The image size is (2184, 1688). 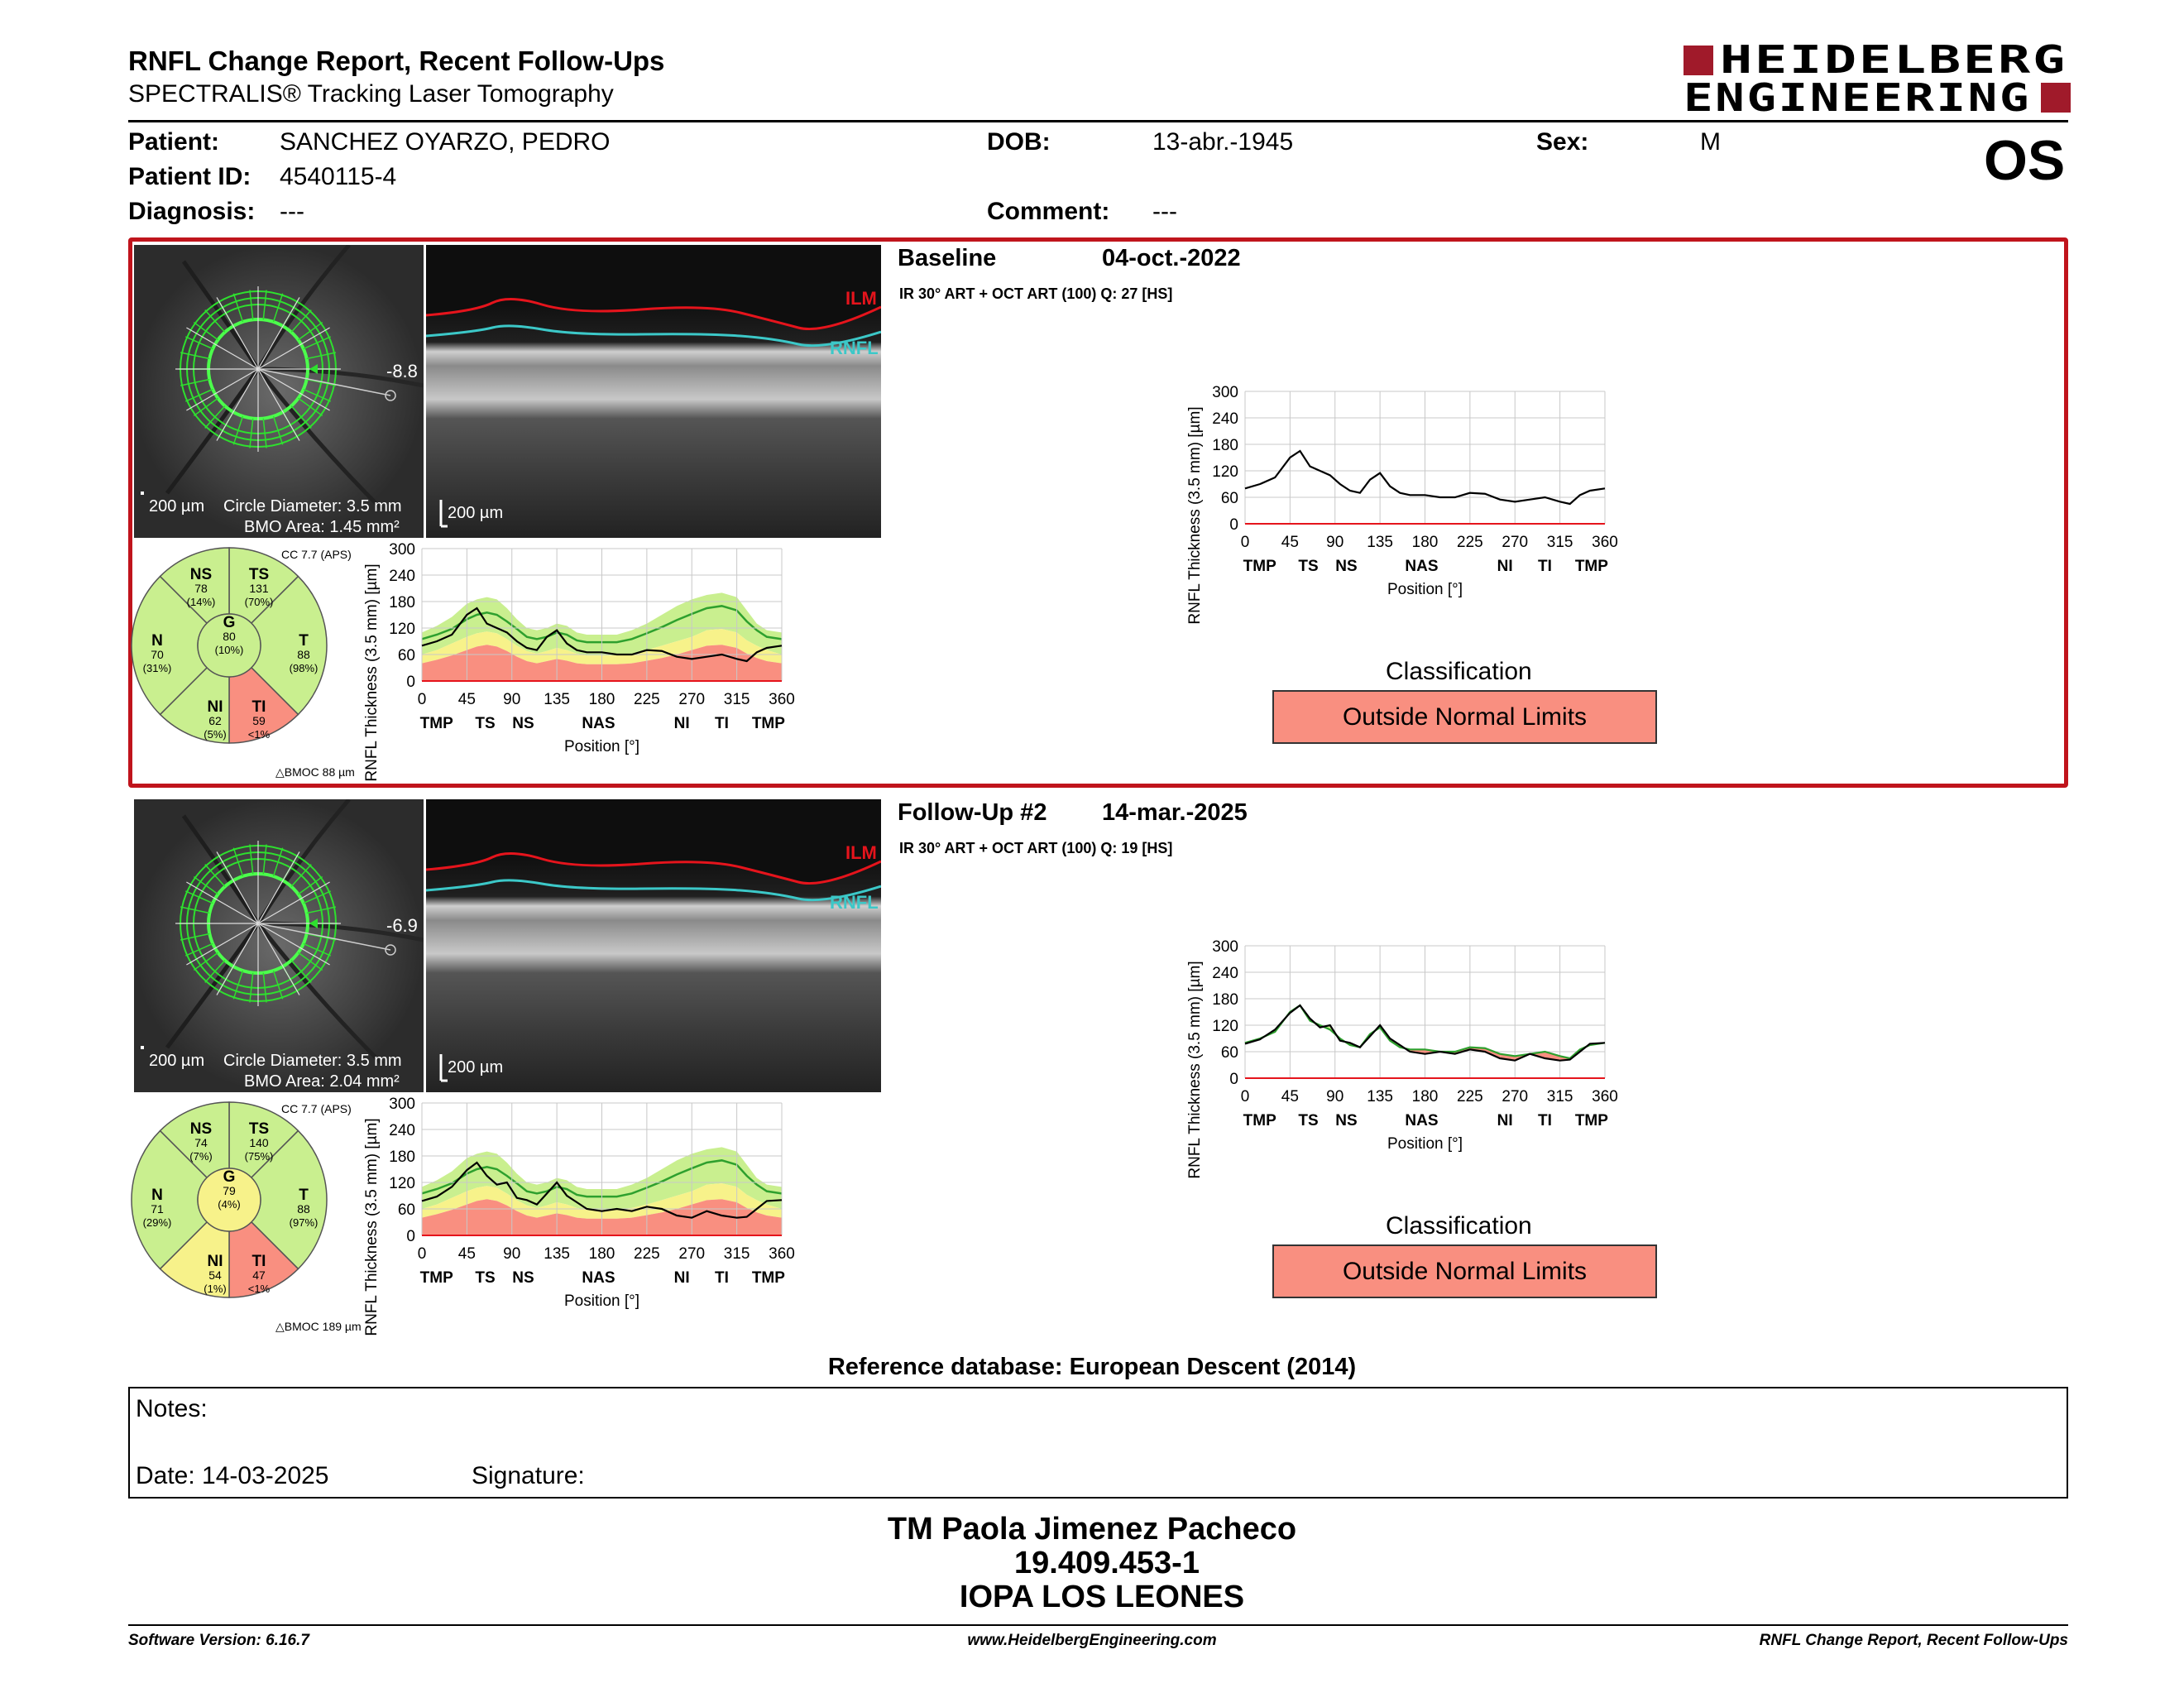 What do you see at coordinates (485, 723) in the screenshot?
I see `sector-axis-label: TS` at bounding box center [485, 723].